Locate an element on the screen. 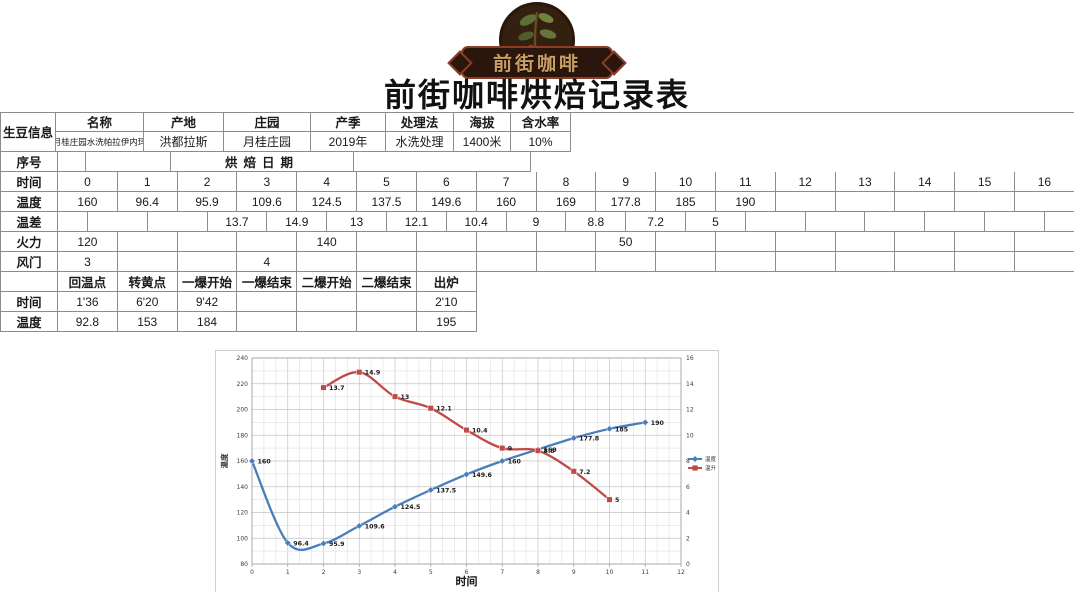  table-cell: 169 is located at coordinates (566, 202).